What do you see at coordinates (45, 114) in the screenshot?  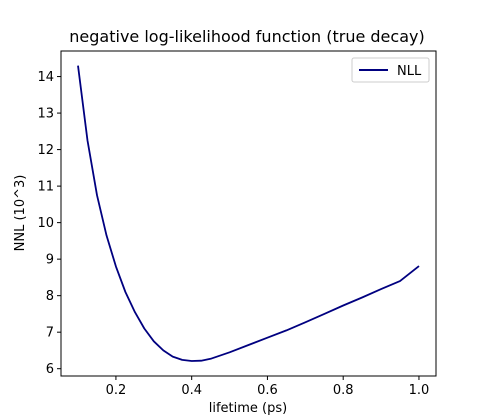 I see `y-tick-label: 13` at bounding box center [45, 114].